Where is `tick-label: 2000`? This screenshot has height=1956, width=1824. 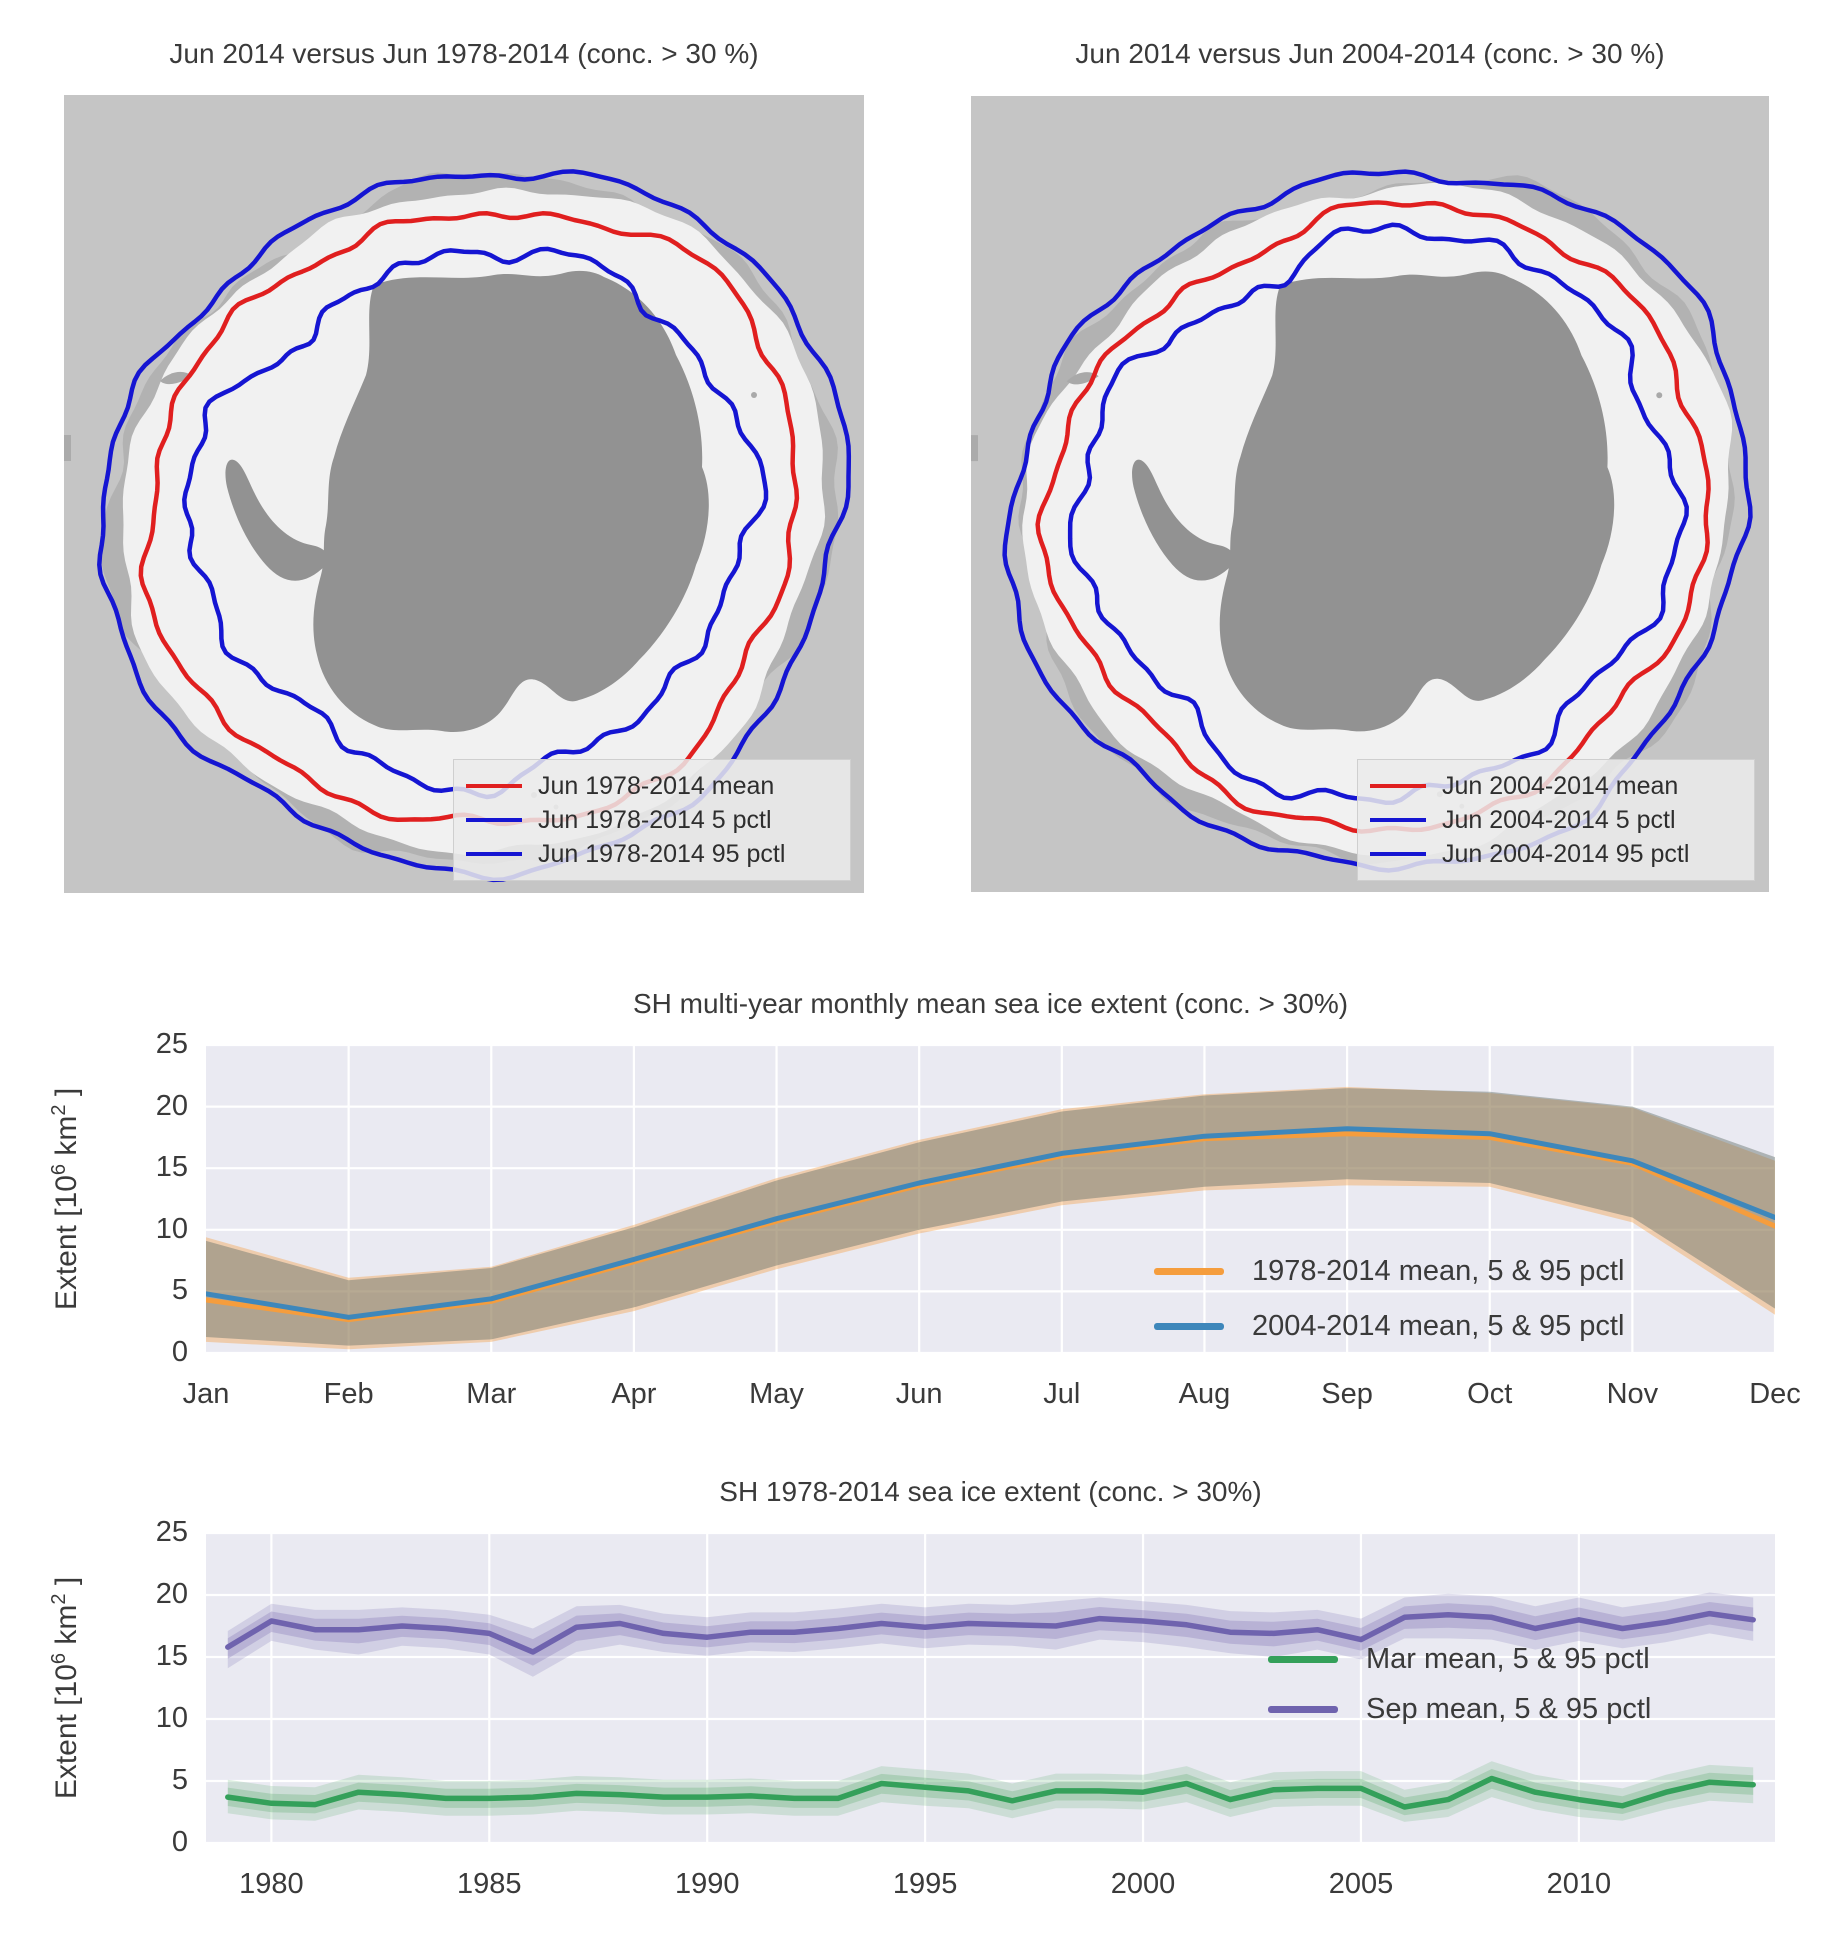 tick-label: 2000 is located at coordinates (1143, 1884).